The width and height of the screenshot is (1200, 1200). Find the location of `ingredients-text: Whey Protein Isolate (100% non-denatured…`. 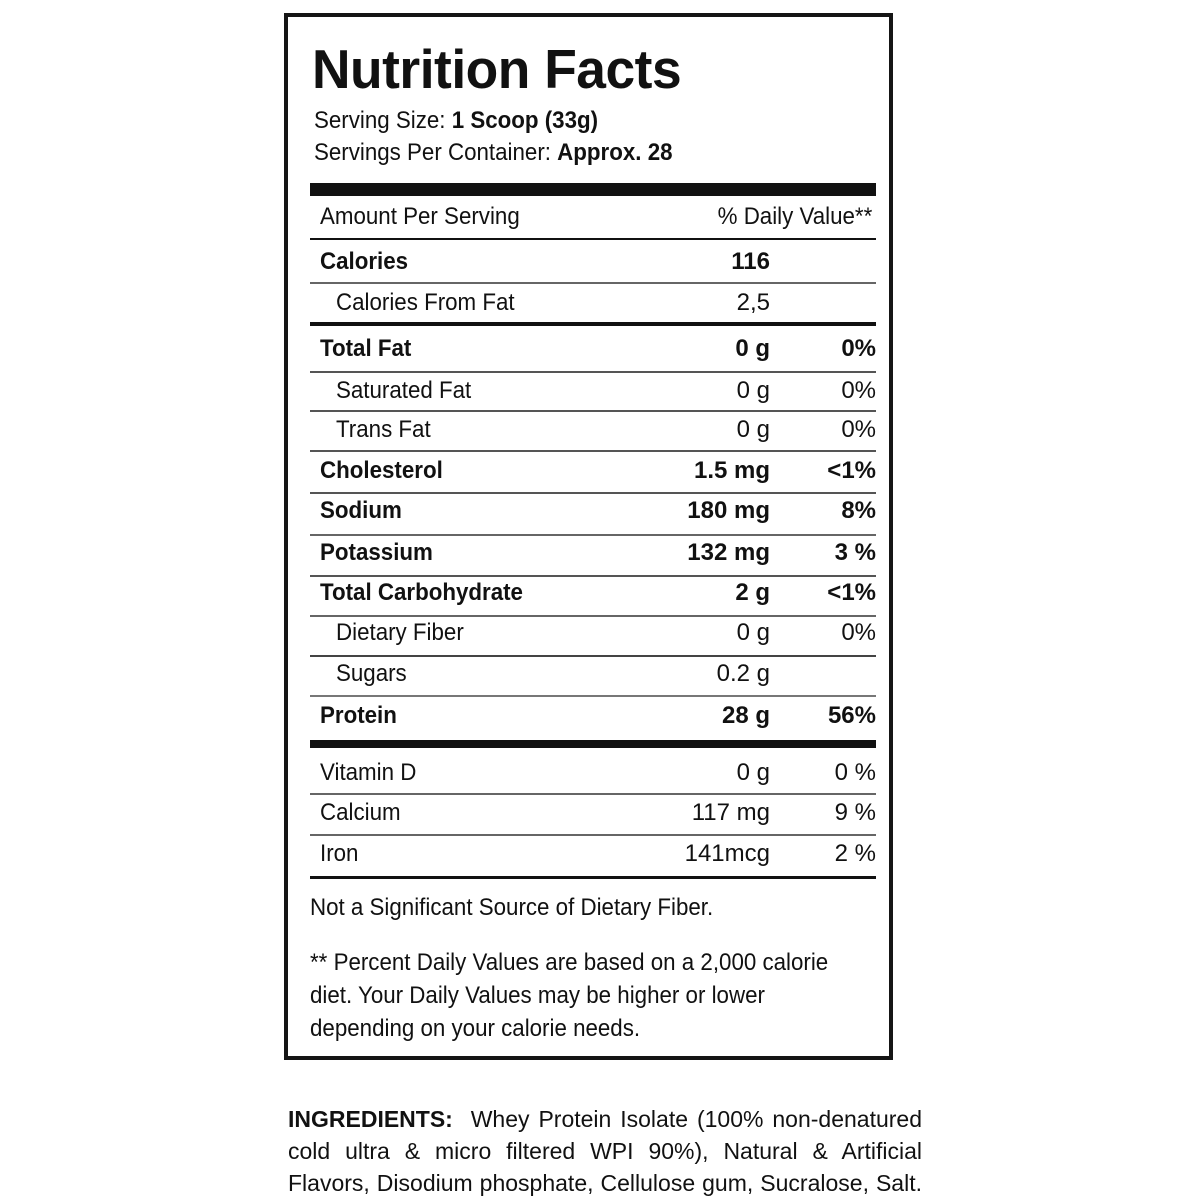

ingredients-text: Whey Protein Isolate (100% non-denatured… is located at coordinates (605, 1151).